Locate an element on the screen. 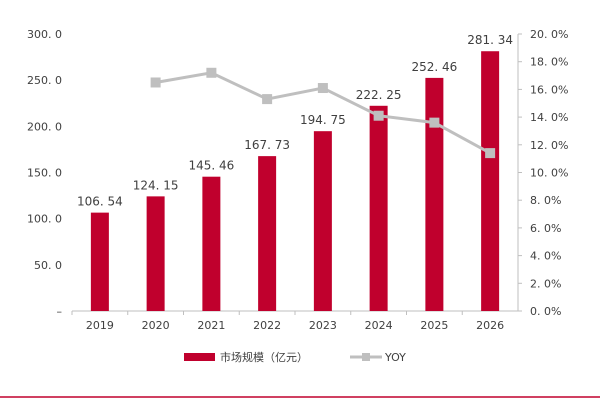 The height and width of the screenshot is (400, 600). right-tick-label: 12. 0% is located at coordinates (549, 145).